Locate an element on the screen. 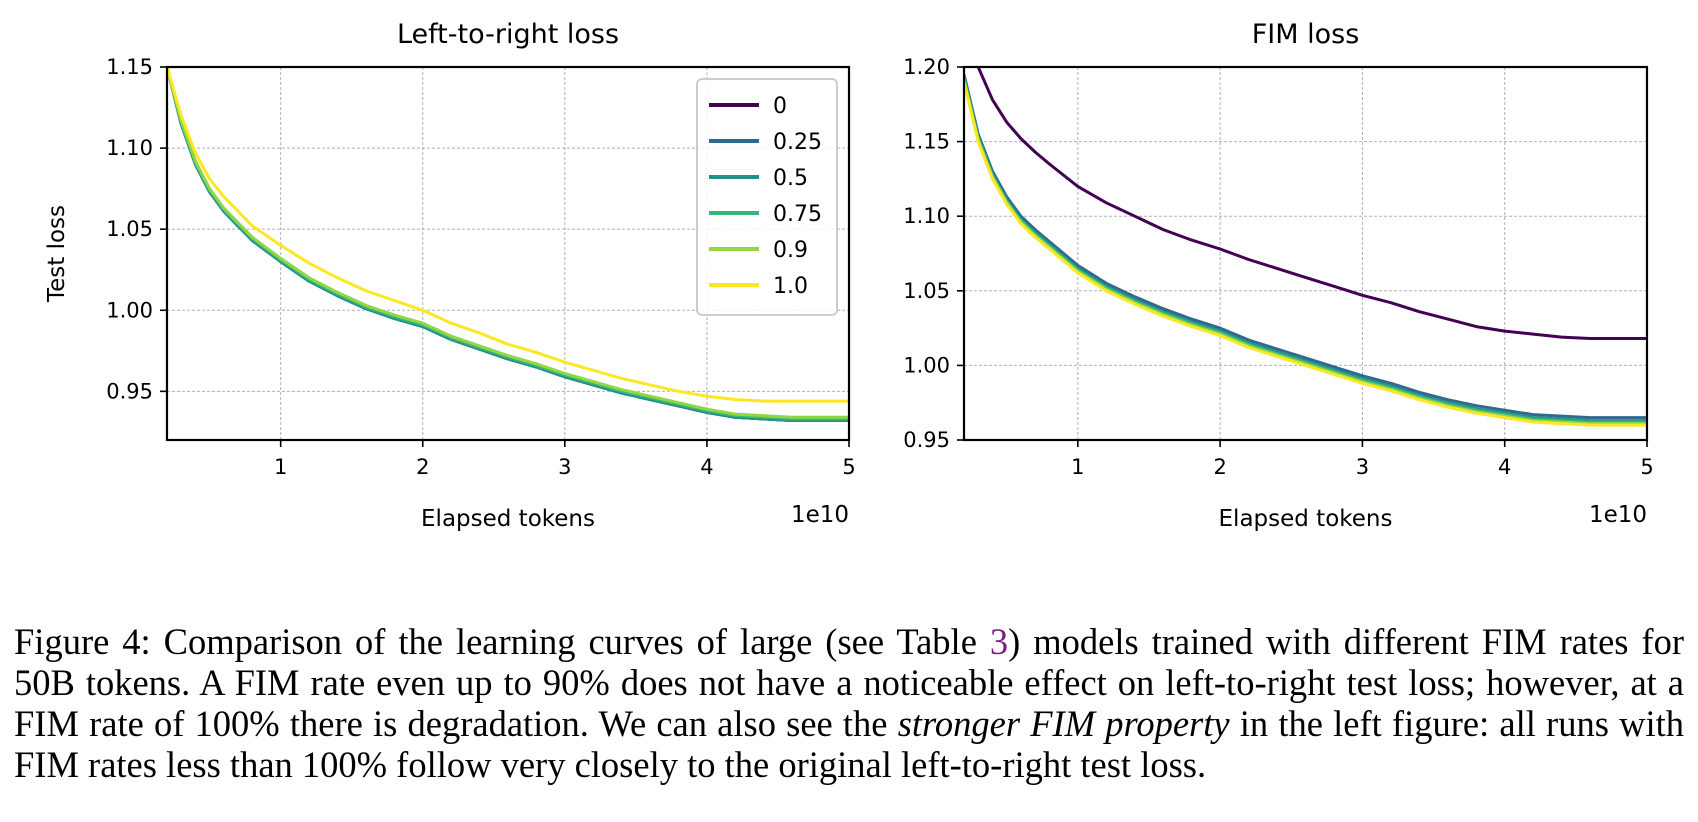 The image size is (1698, 822). chart1-y-tick-label-3: 1.10 is located at coordinates (926, 216).